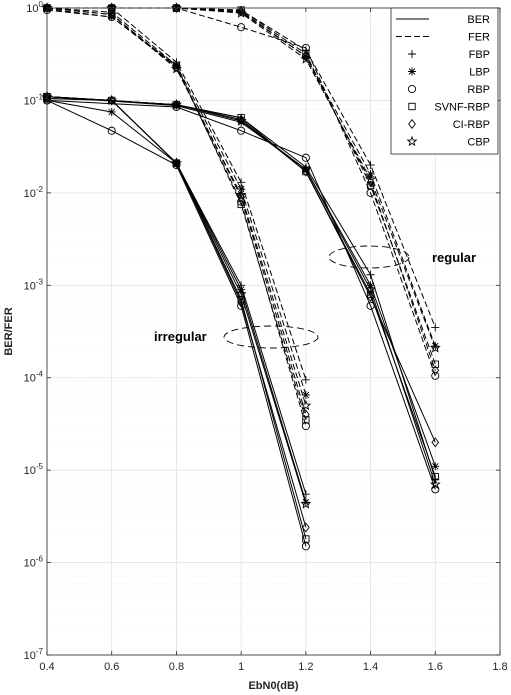 Image resolution: width=511 pixels, height=695 pixels. I want to click on legend: BER FER FBP LBP RBP SVNF-RBP CI-RBP CBP, so click(444, 81).